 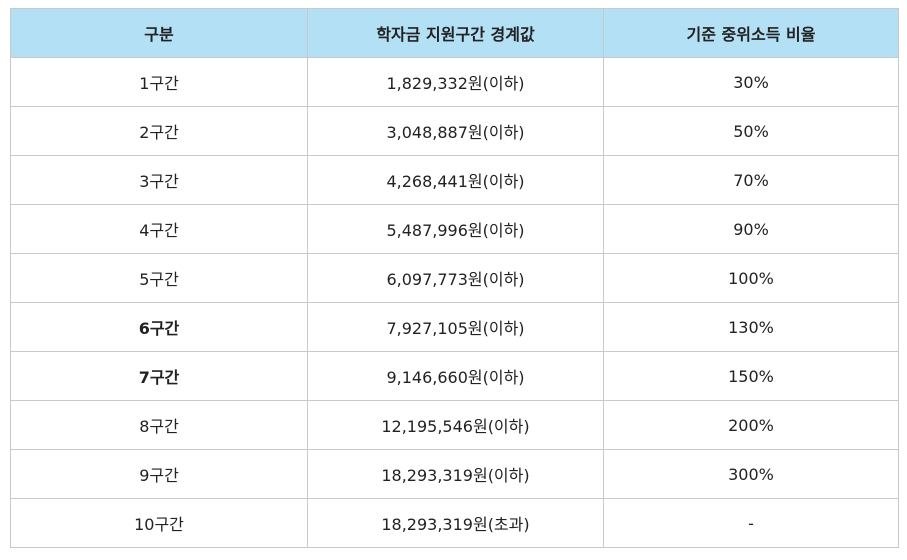 I want to click on cell-ratio: 100%, so click(x=751, y=278).